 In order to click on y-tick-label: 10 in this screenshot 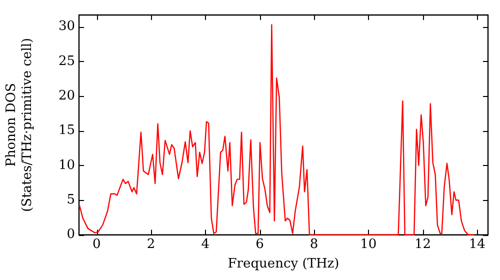, I will do `click(66, 165)`.